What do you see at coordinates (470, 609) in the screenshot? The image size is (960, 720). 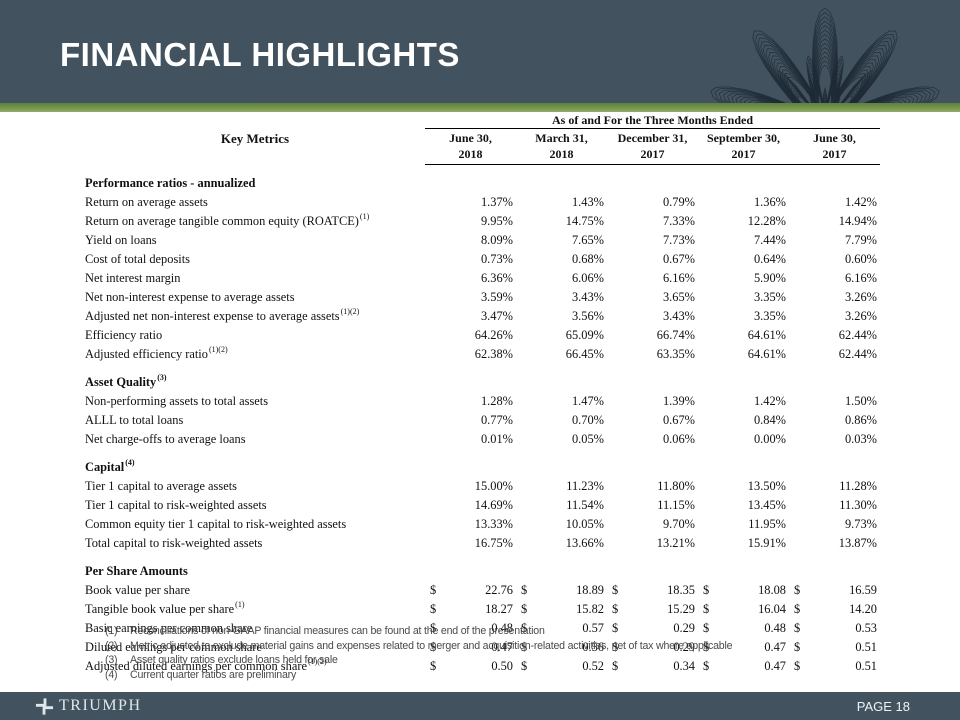 I see `metric-value: $18.27` at bounding box center [470, 609].